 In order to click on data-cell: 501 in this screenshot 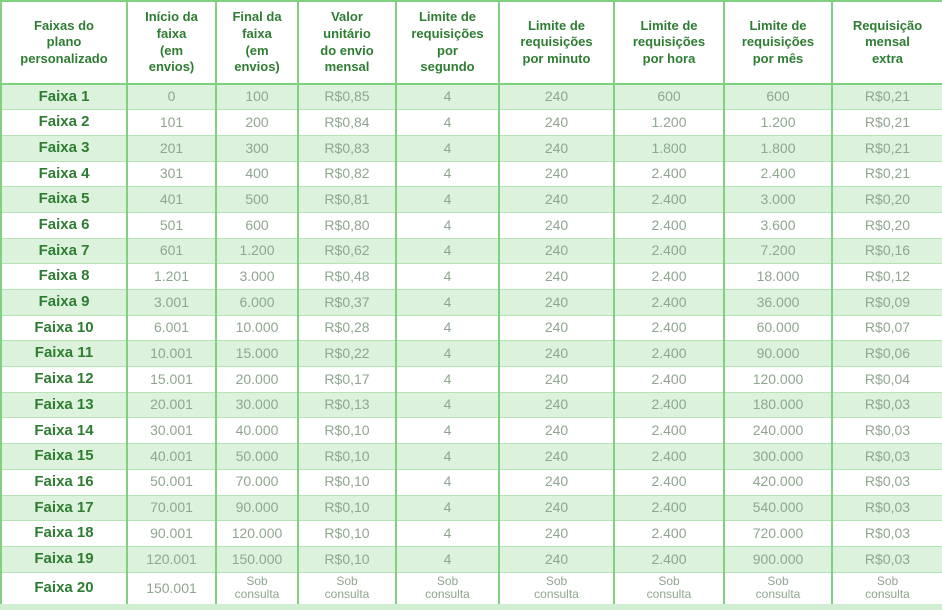, I will do `click(171, 225)`.